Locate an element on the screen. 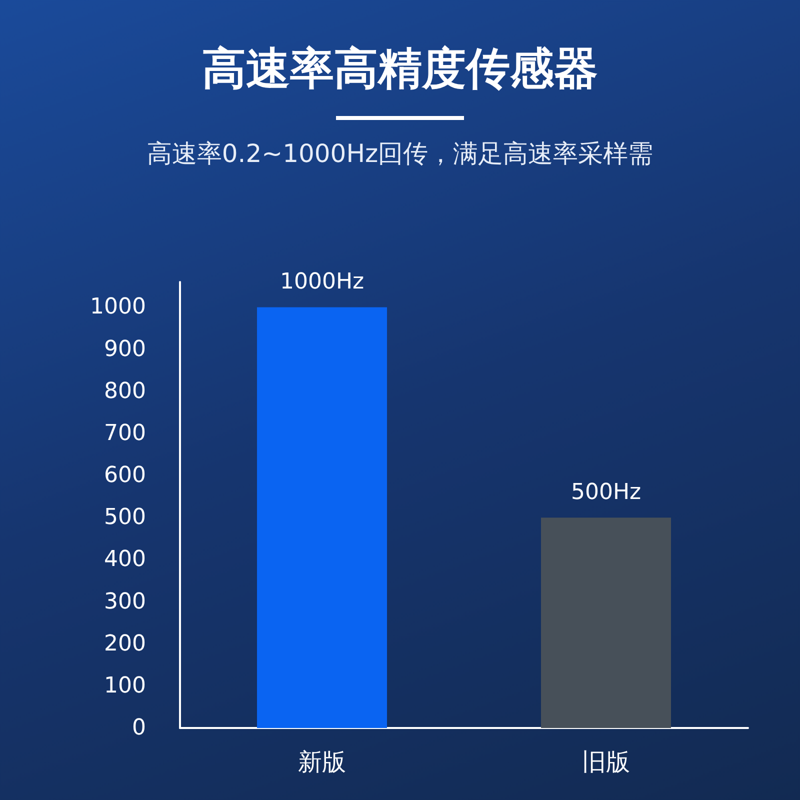 The image size is (800, 800). y-tick-label: 300 is located at coordinates (125, 601).